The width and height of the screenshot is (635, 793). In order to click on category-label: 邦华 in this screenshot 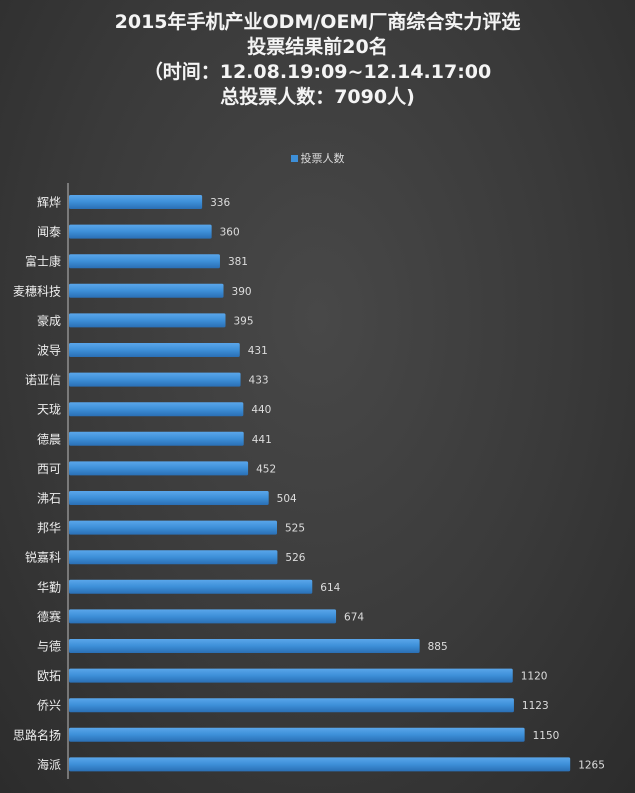, I will do `click(49, 528)`.